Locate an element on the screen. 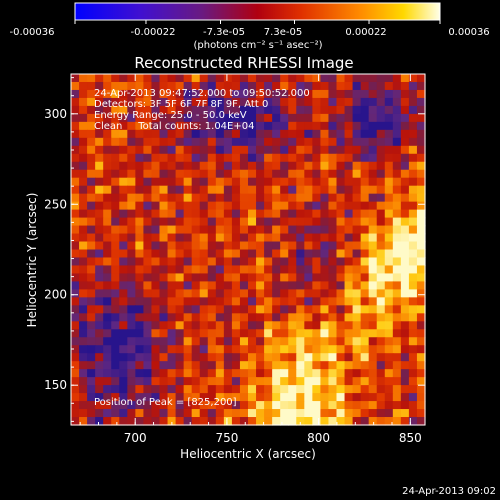  colorbar-tick-5: 0.00036 is located at coordinates (468, 32).